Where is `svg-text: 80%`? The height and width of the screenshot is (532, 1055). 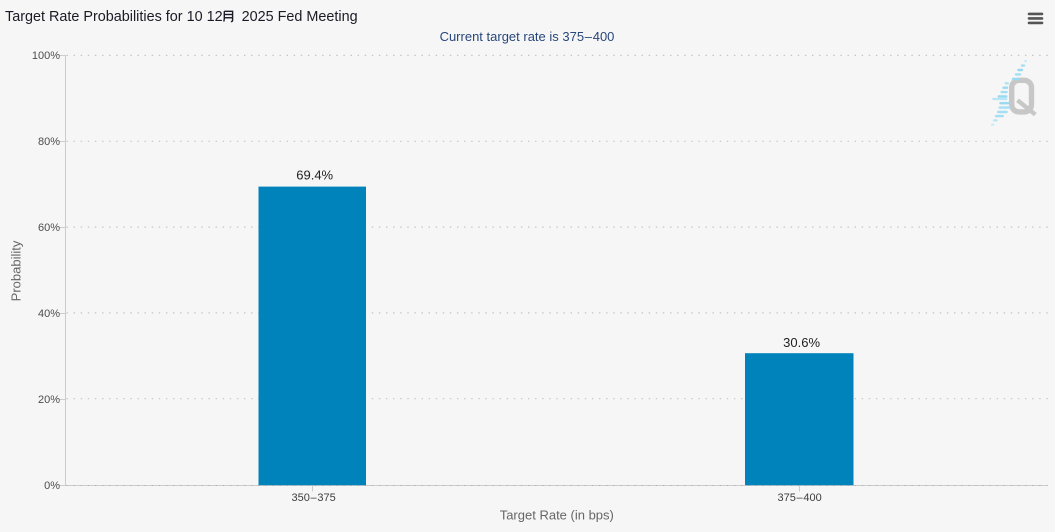 svg-text: 80% is located at coordinates (49, 142).